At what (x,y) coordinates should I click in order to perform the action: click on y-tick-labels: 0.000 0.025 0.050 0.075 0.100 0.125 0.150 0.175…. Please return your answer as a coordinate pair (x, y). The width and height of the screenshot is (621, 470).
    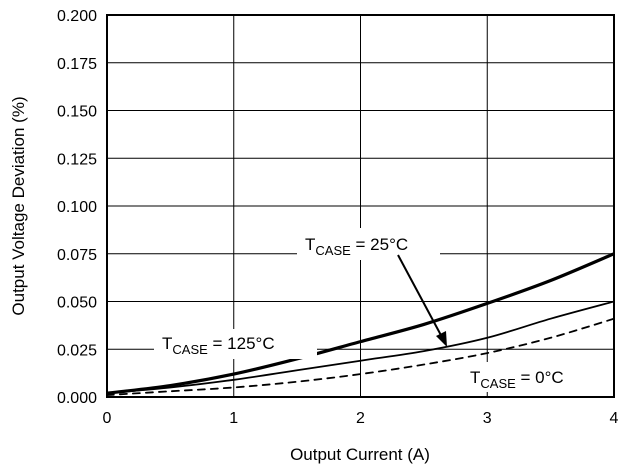
    Looking at the image, I should click on (77, 207).